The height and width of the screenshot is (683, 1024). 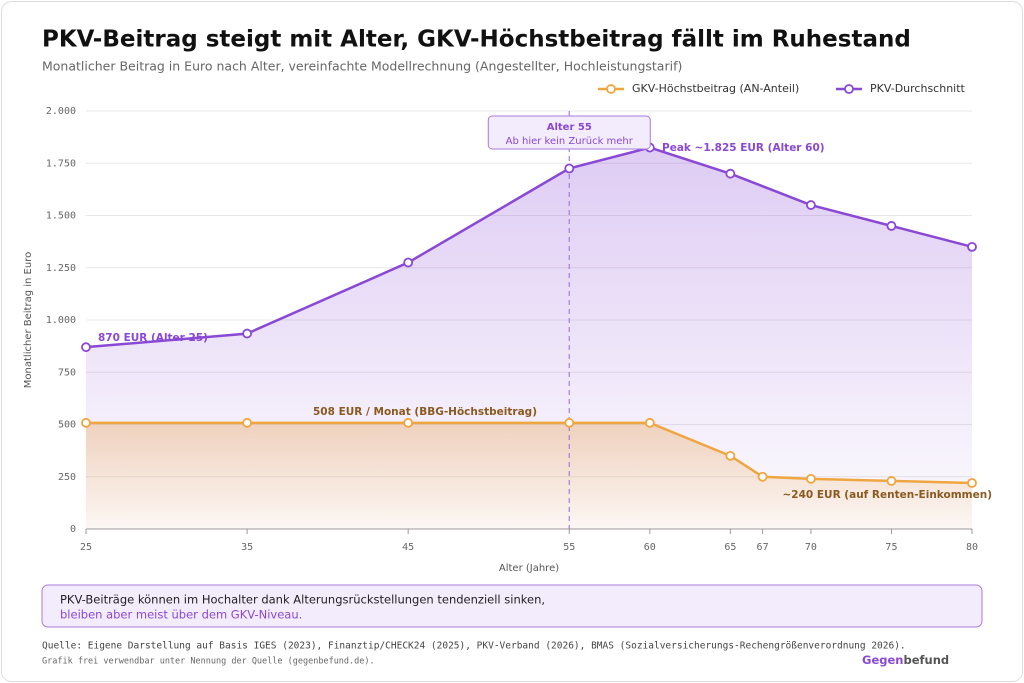 I want to click on note-box, so click(x=512, y=606).